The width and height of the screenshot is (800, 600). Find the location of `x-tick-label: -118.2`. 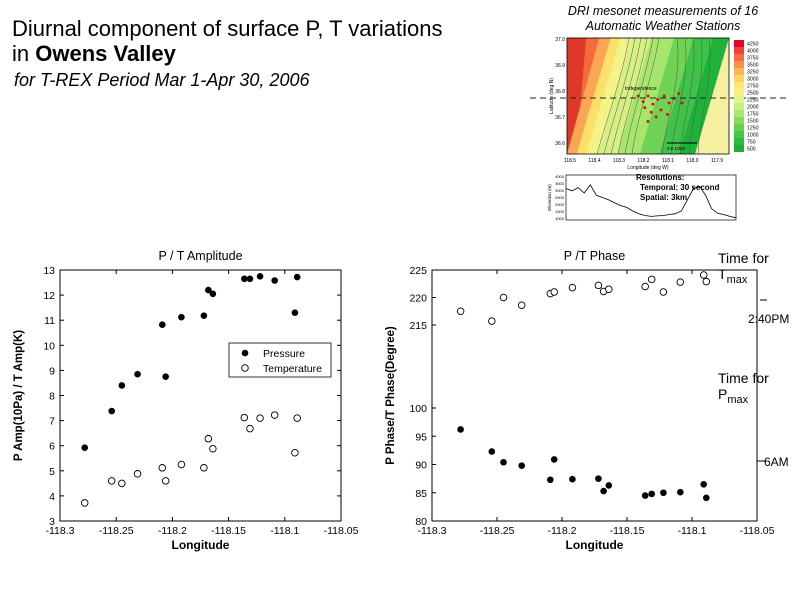

x-tick-label: -118.2 is located at coordinates (562, 531).